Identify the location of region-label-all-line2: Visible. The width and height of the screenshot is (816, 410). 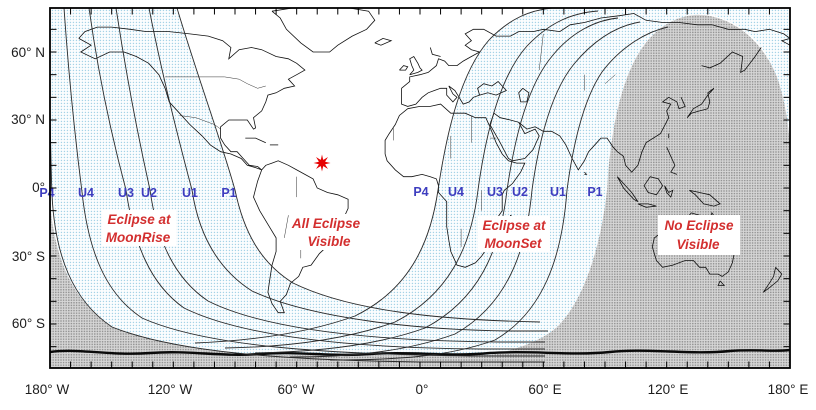
(329, 241).